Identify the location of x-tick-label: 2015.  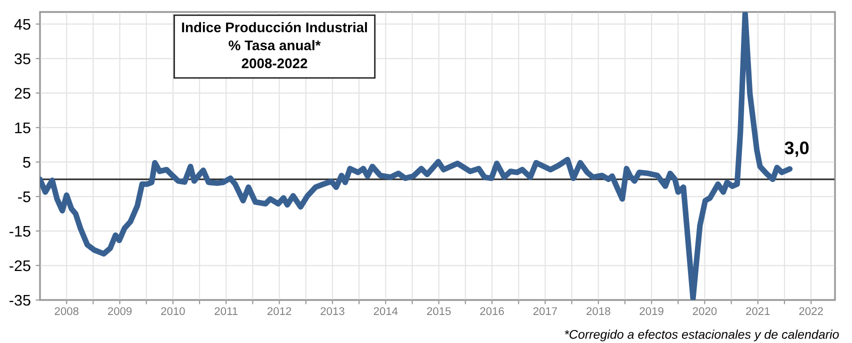
(439, 311).